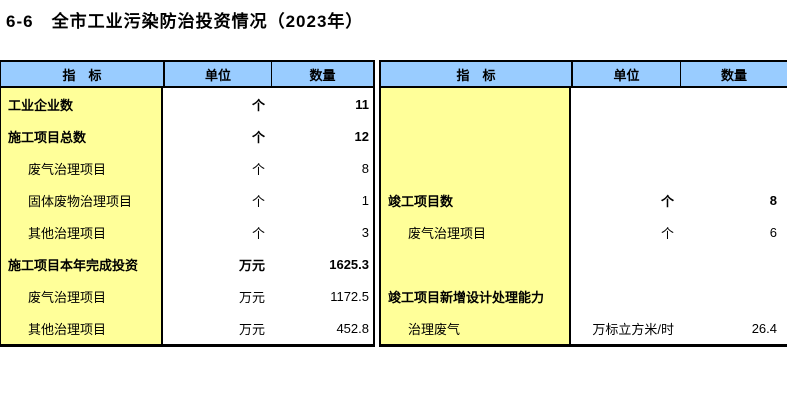  I want to click on table-row: 废气治理项目 个 8, so click(187, 168).